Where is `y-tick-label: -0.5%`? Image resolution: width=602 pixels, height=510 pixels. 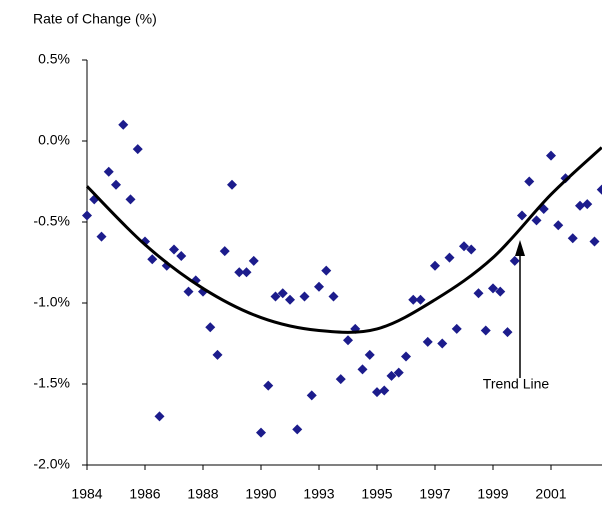 y-tick-label: -0.5% is located at coordinates (51, 221).